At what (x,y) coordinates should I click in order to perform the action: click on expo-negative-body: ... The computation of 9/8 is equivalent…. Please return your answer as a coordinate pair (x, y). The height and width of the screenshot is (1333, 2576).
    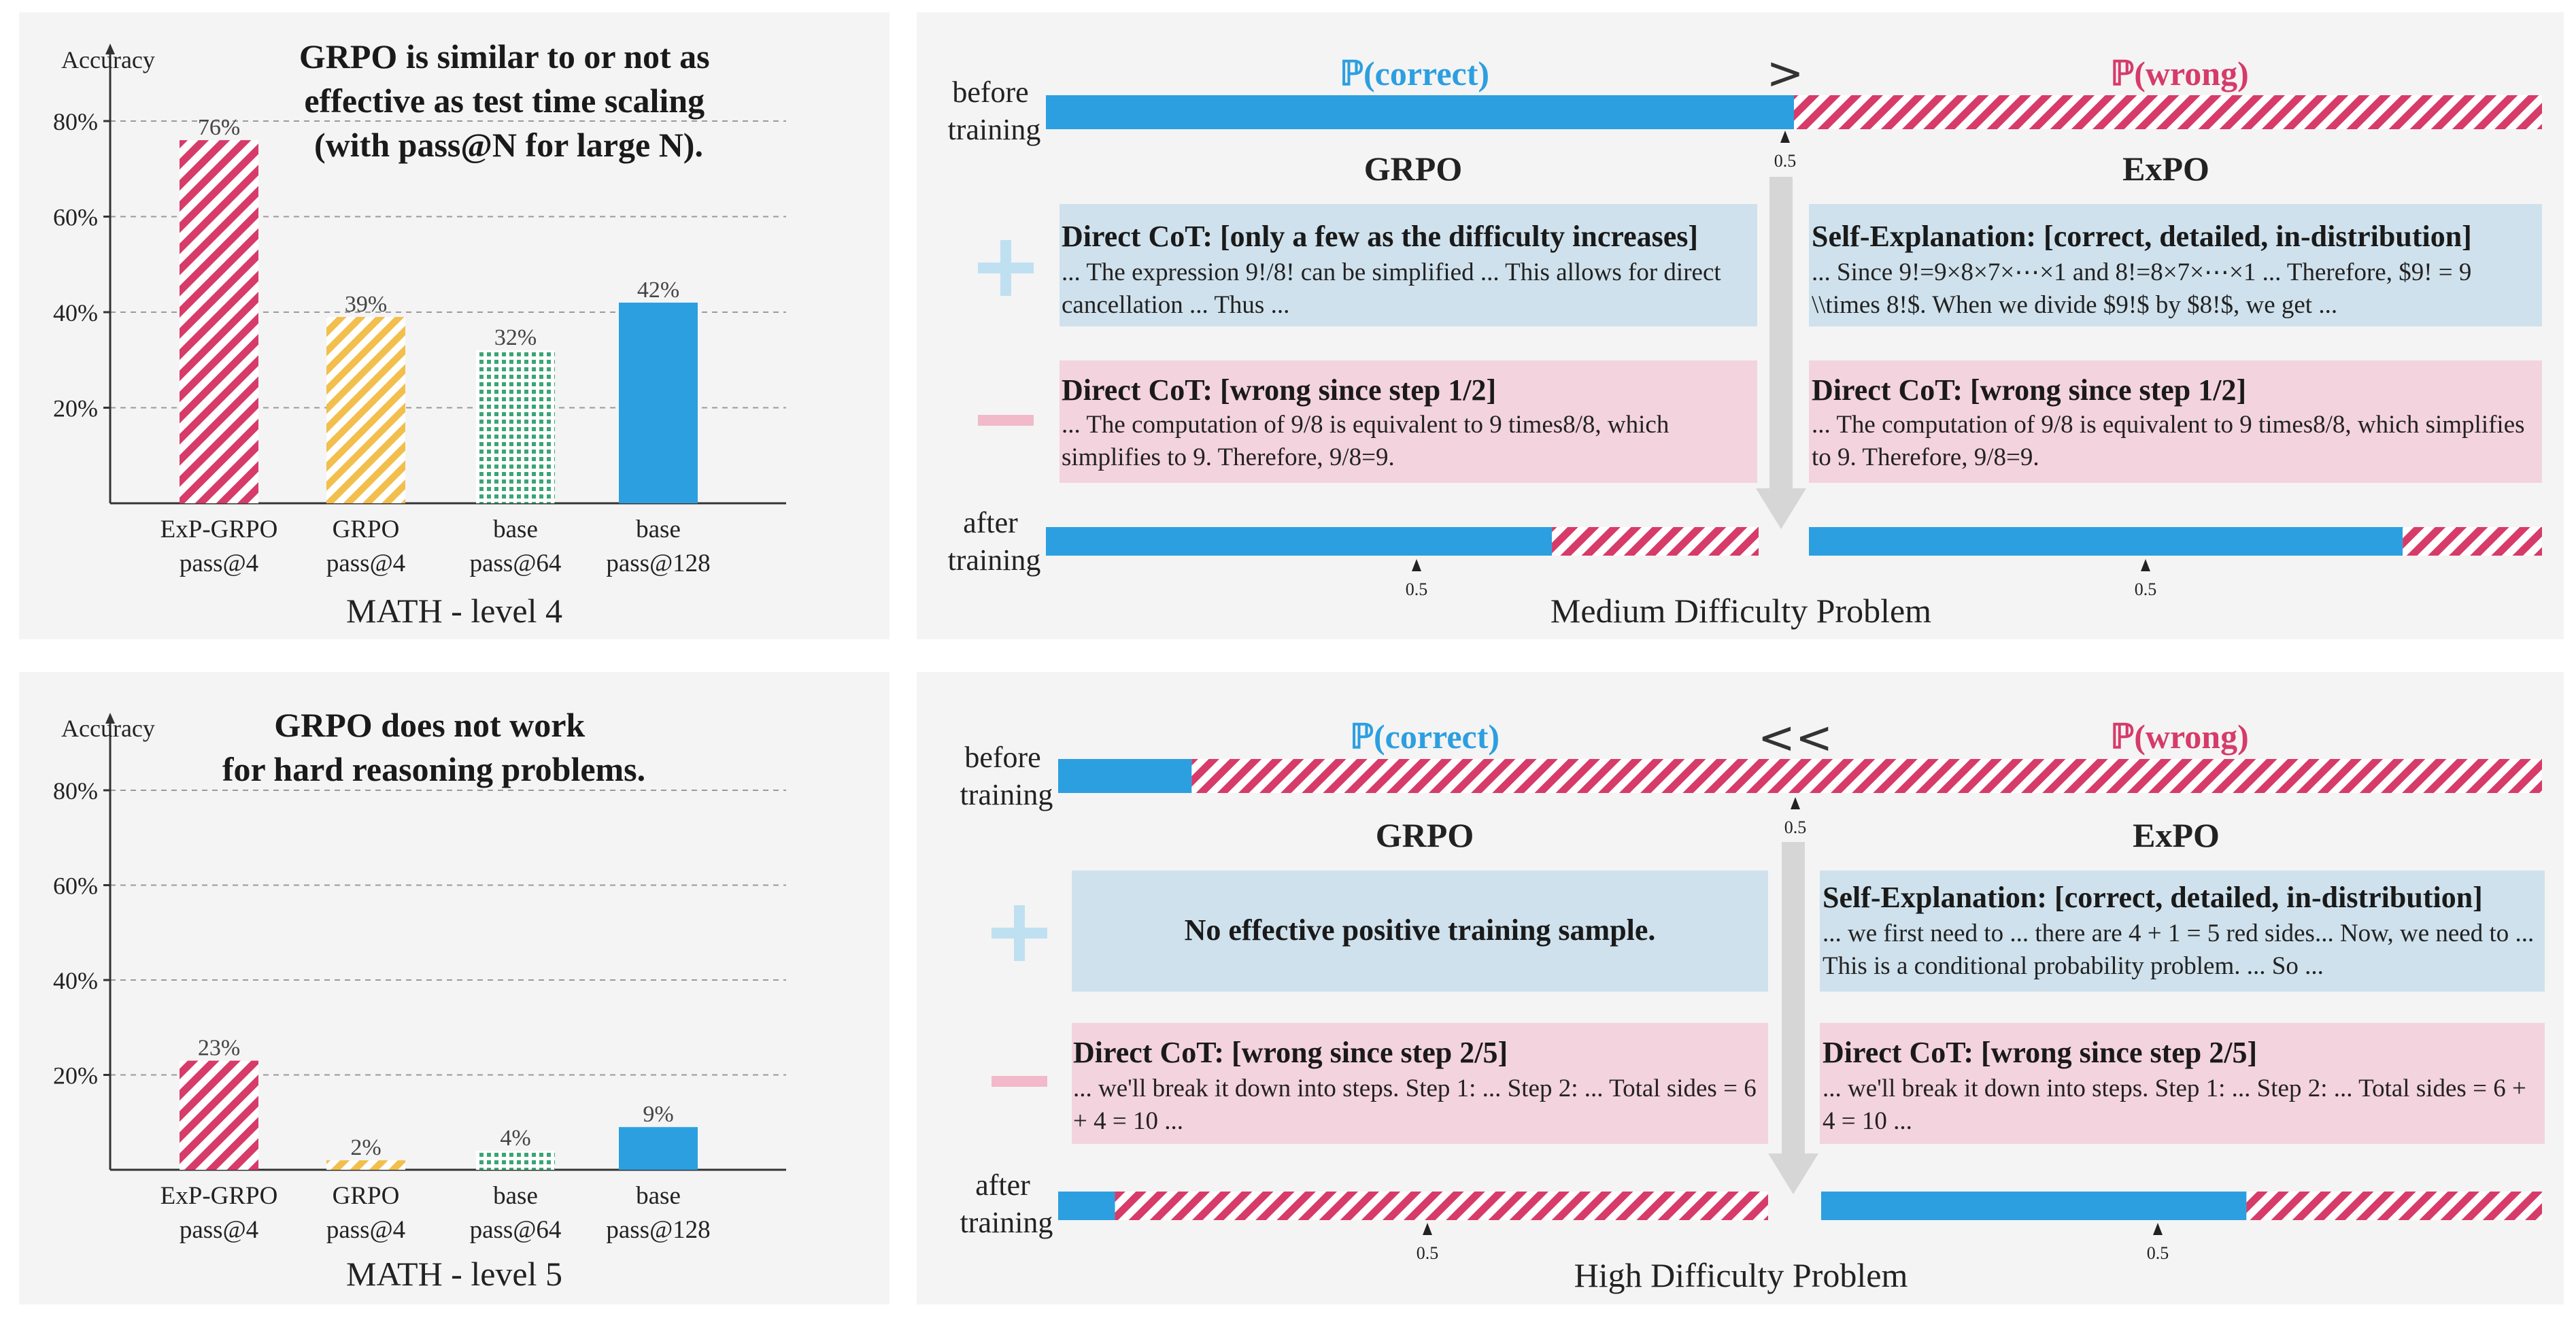
    Looking at the image, I should click on (2168, 441).